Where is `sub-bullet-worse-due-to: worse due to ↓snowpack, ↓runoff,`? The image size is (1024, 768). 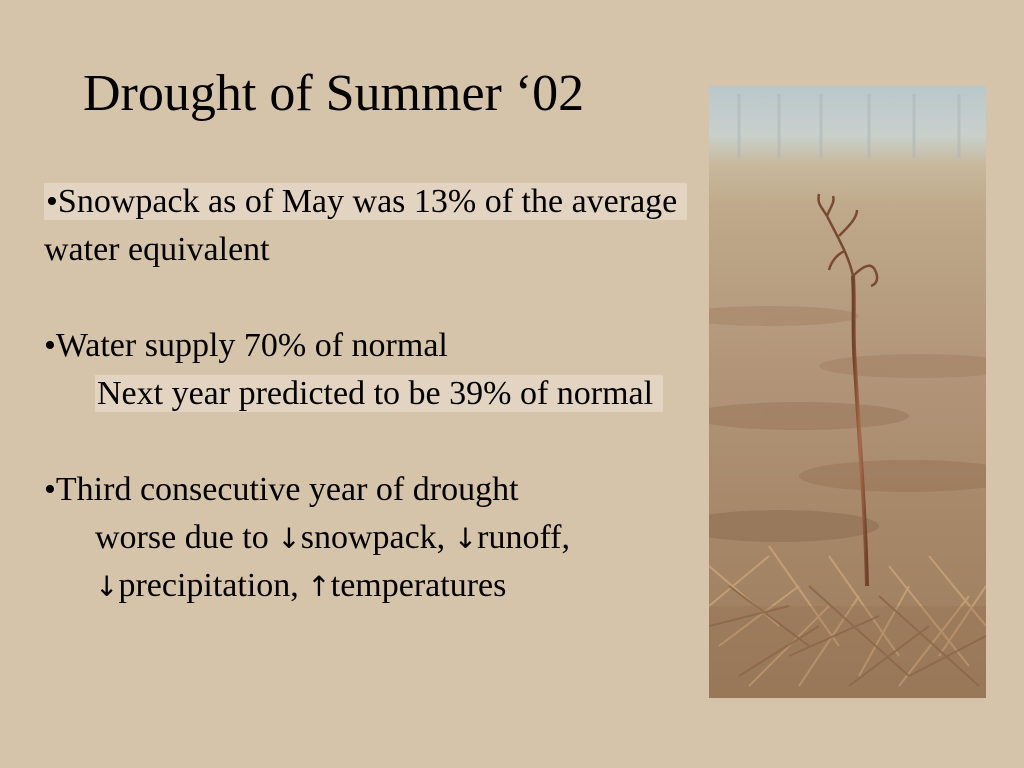 sub-bullet-worse-due-to: worse due to ↓snowpack, ↓runoff, is located at coordinates (332, 538).